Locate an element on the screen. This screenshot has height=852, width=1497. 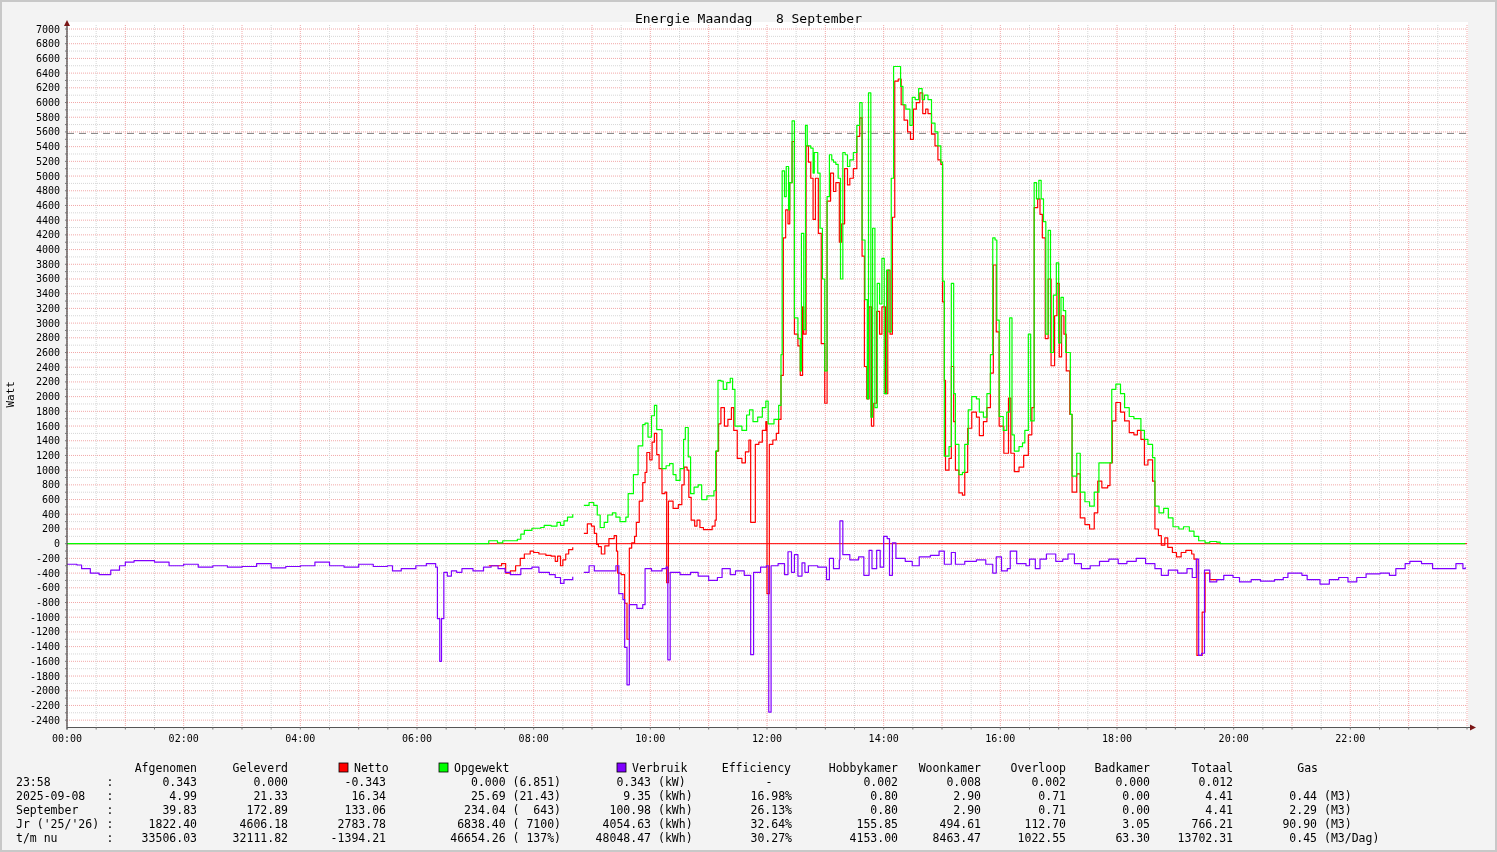
y-tick-label: 6400 is located at coordinates (47, 73).